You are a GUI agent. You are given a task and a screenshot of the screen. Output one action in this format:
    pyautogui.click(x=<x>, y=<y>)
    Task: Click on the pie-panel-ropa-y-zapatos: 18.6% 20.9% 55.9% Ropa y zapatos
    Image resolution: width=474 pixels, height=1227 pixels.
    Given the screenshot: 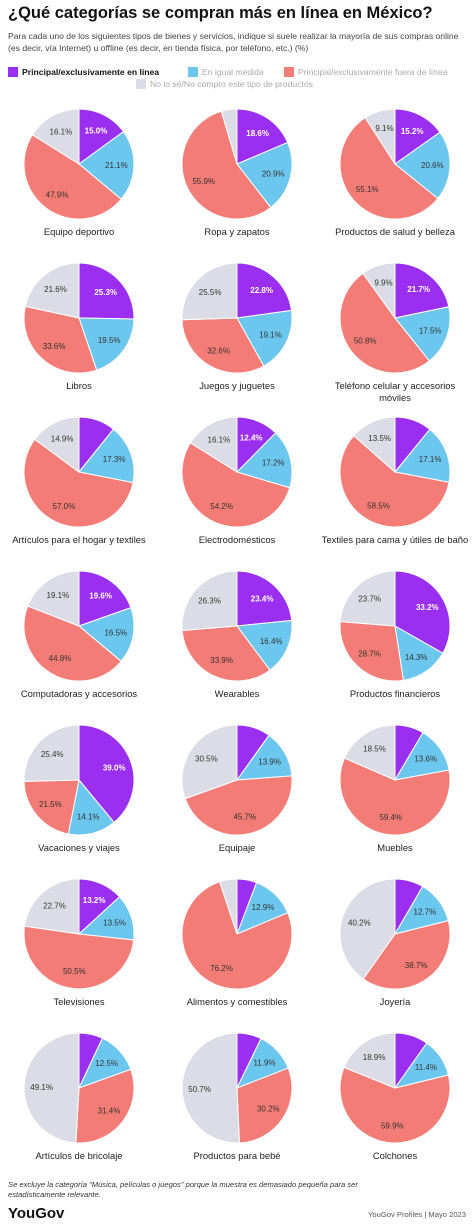 What is the action you would take?
    pyautogui.click(x=237, y=186)
    